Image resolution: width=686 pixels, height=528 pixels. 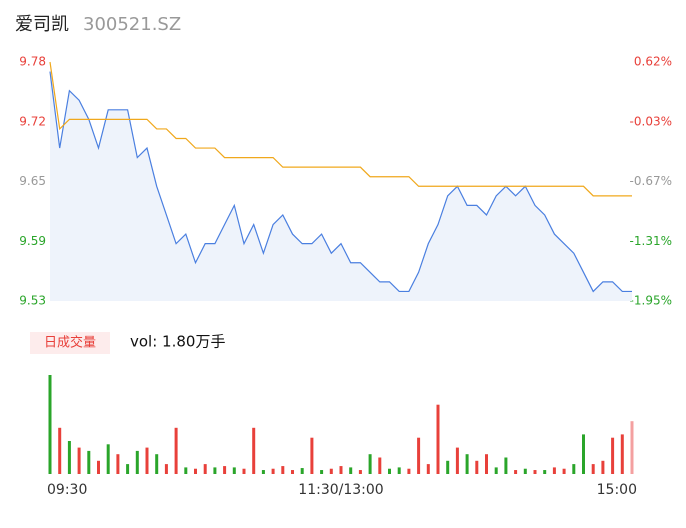 What do you see at coordinates (32, 62) in the screenshot?
I see `y-tick-label: 9.78` at bounding box center [32, 62].